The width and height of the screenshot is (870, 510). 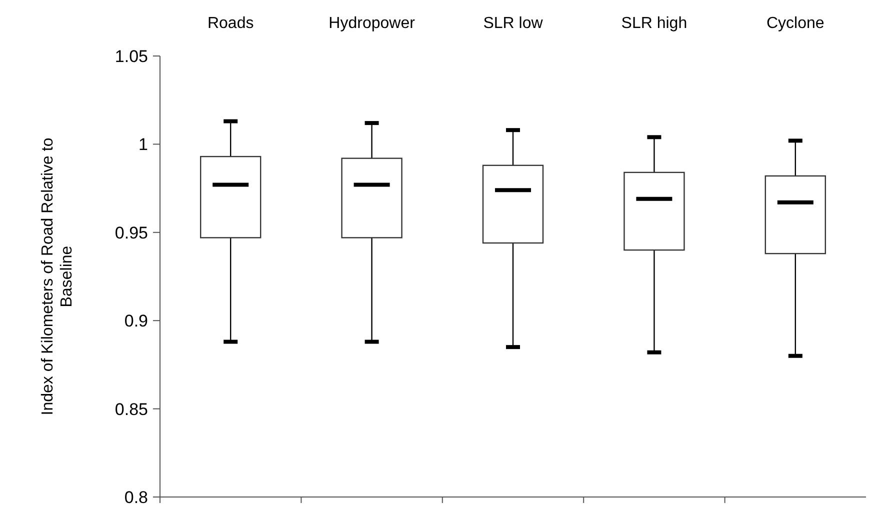 What do you see at coordinates (131, 409) in the screenshot?
I see `y-tick-label: 0.85` at bounding box center [131, 409].